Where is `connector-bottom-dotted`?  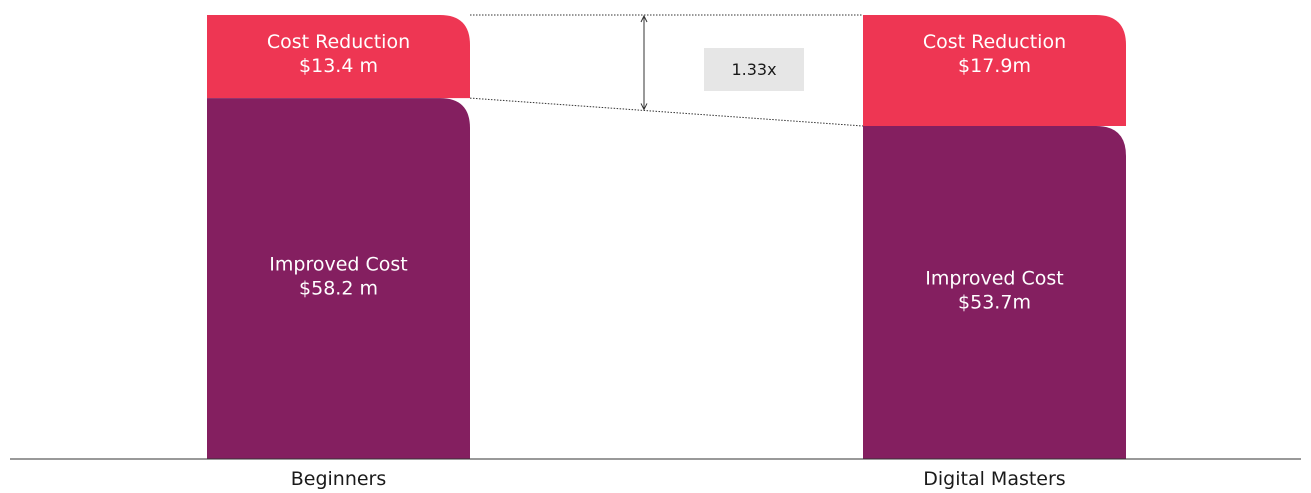
connector-bottom-dotted is located at coordinates (666, 112).